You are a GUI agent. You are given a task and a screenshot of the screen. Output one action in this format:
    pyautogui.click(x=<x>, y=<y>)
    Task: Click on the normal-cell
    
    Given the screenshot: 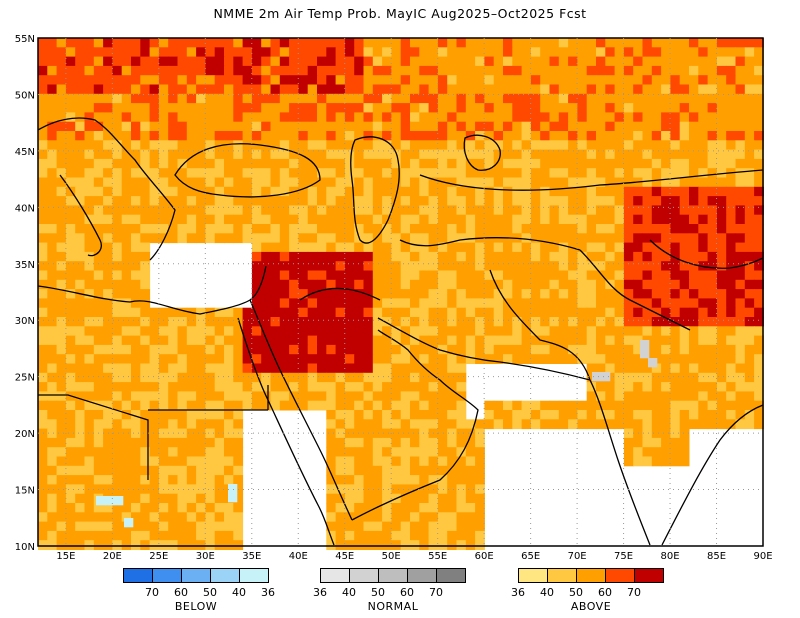 What is the action you would take?
    pyautogui.click(x=645, y=345)
    